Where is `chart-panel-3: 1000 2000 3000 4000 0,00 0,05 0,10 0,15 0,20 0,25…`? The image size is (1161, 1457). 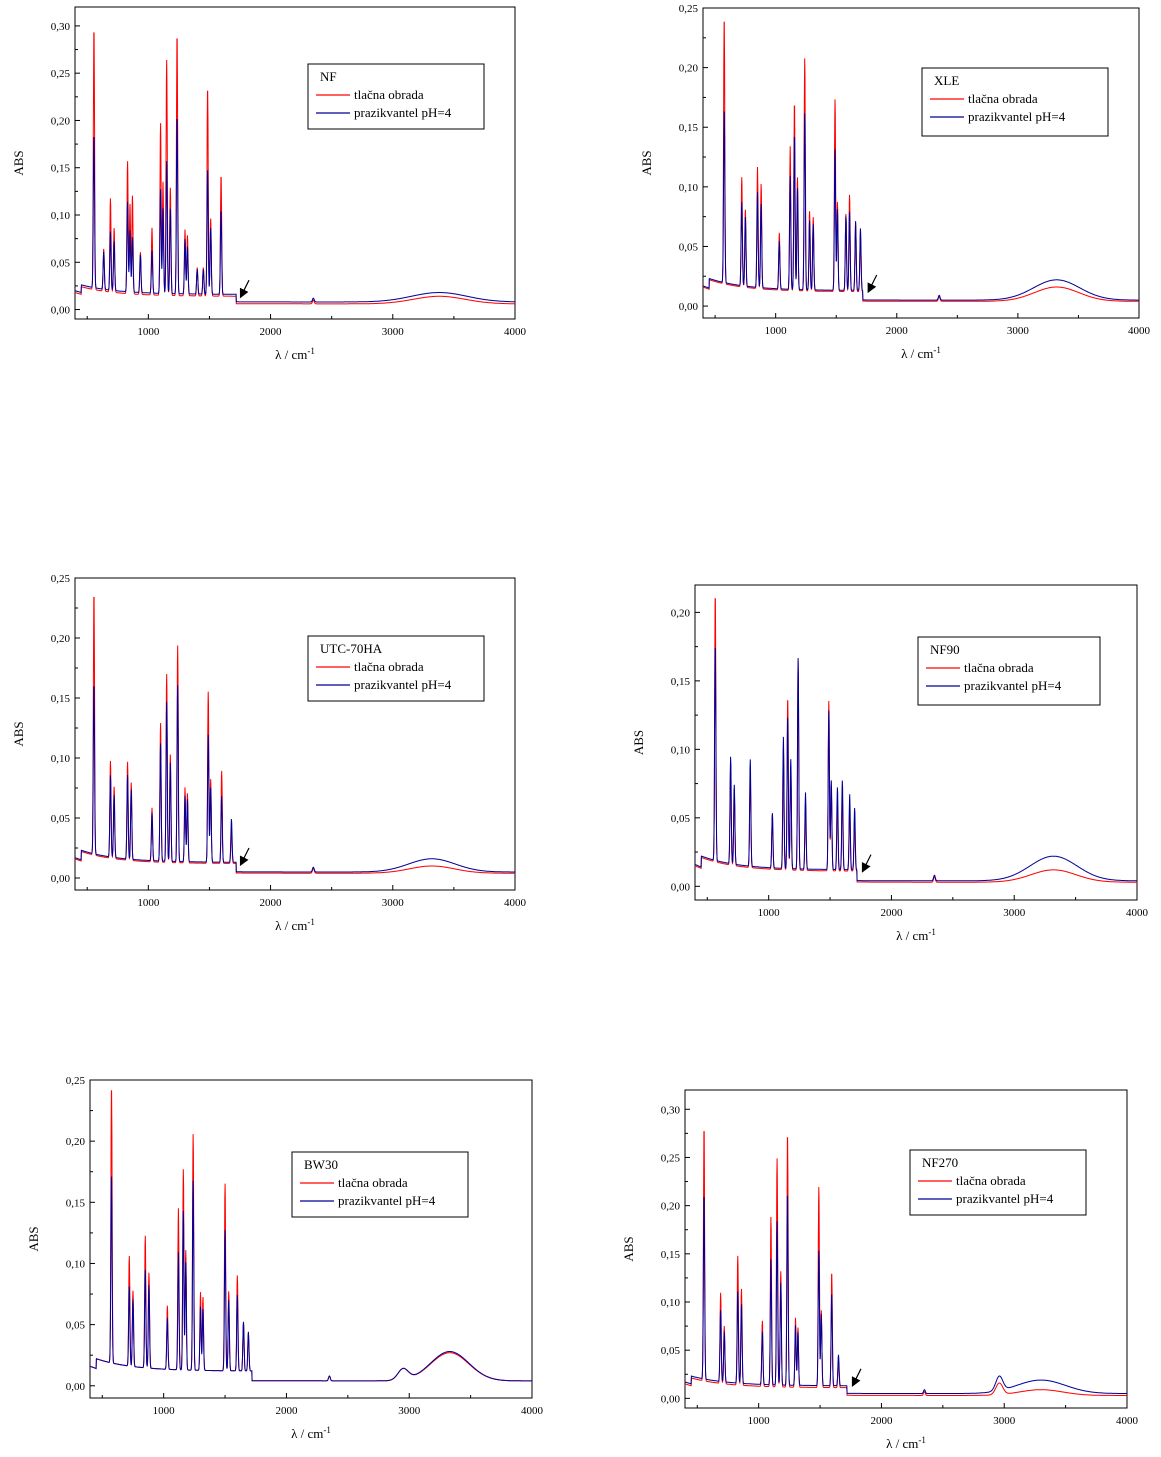
chart-panel-3: 1000 2000 3000 4000 0,00 0,05 0,10 0,15 0,20 0,25… is located at coordinates (269, 753).